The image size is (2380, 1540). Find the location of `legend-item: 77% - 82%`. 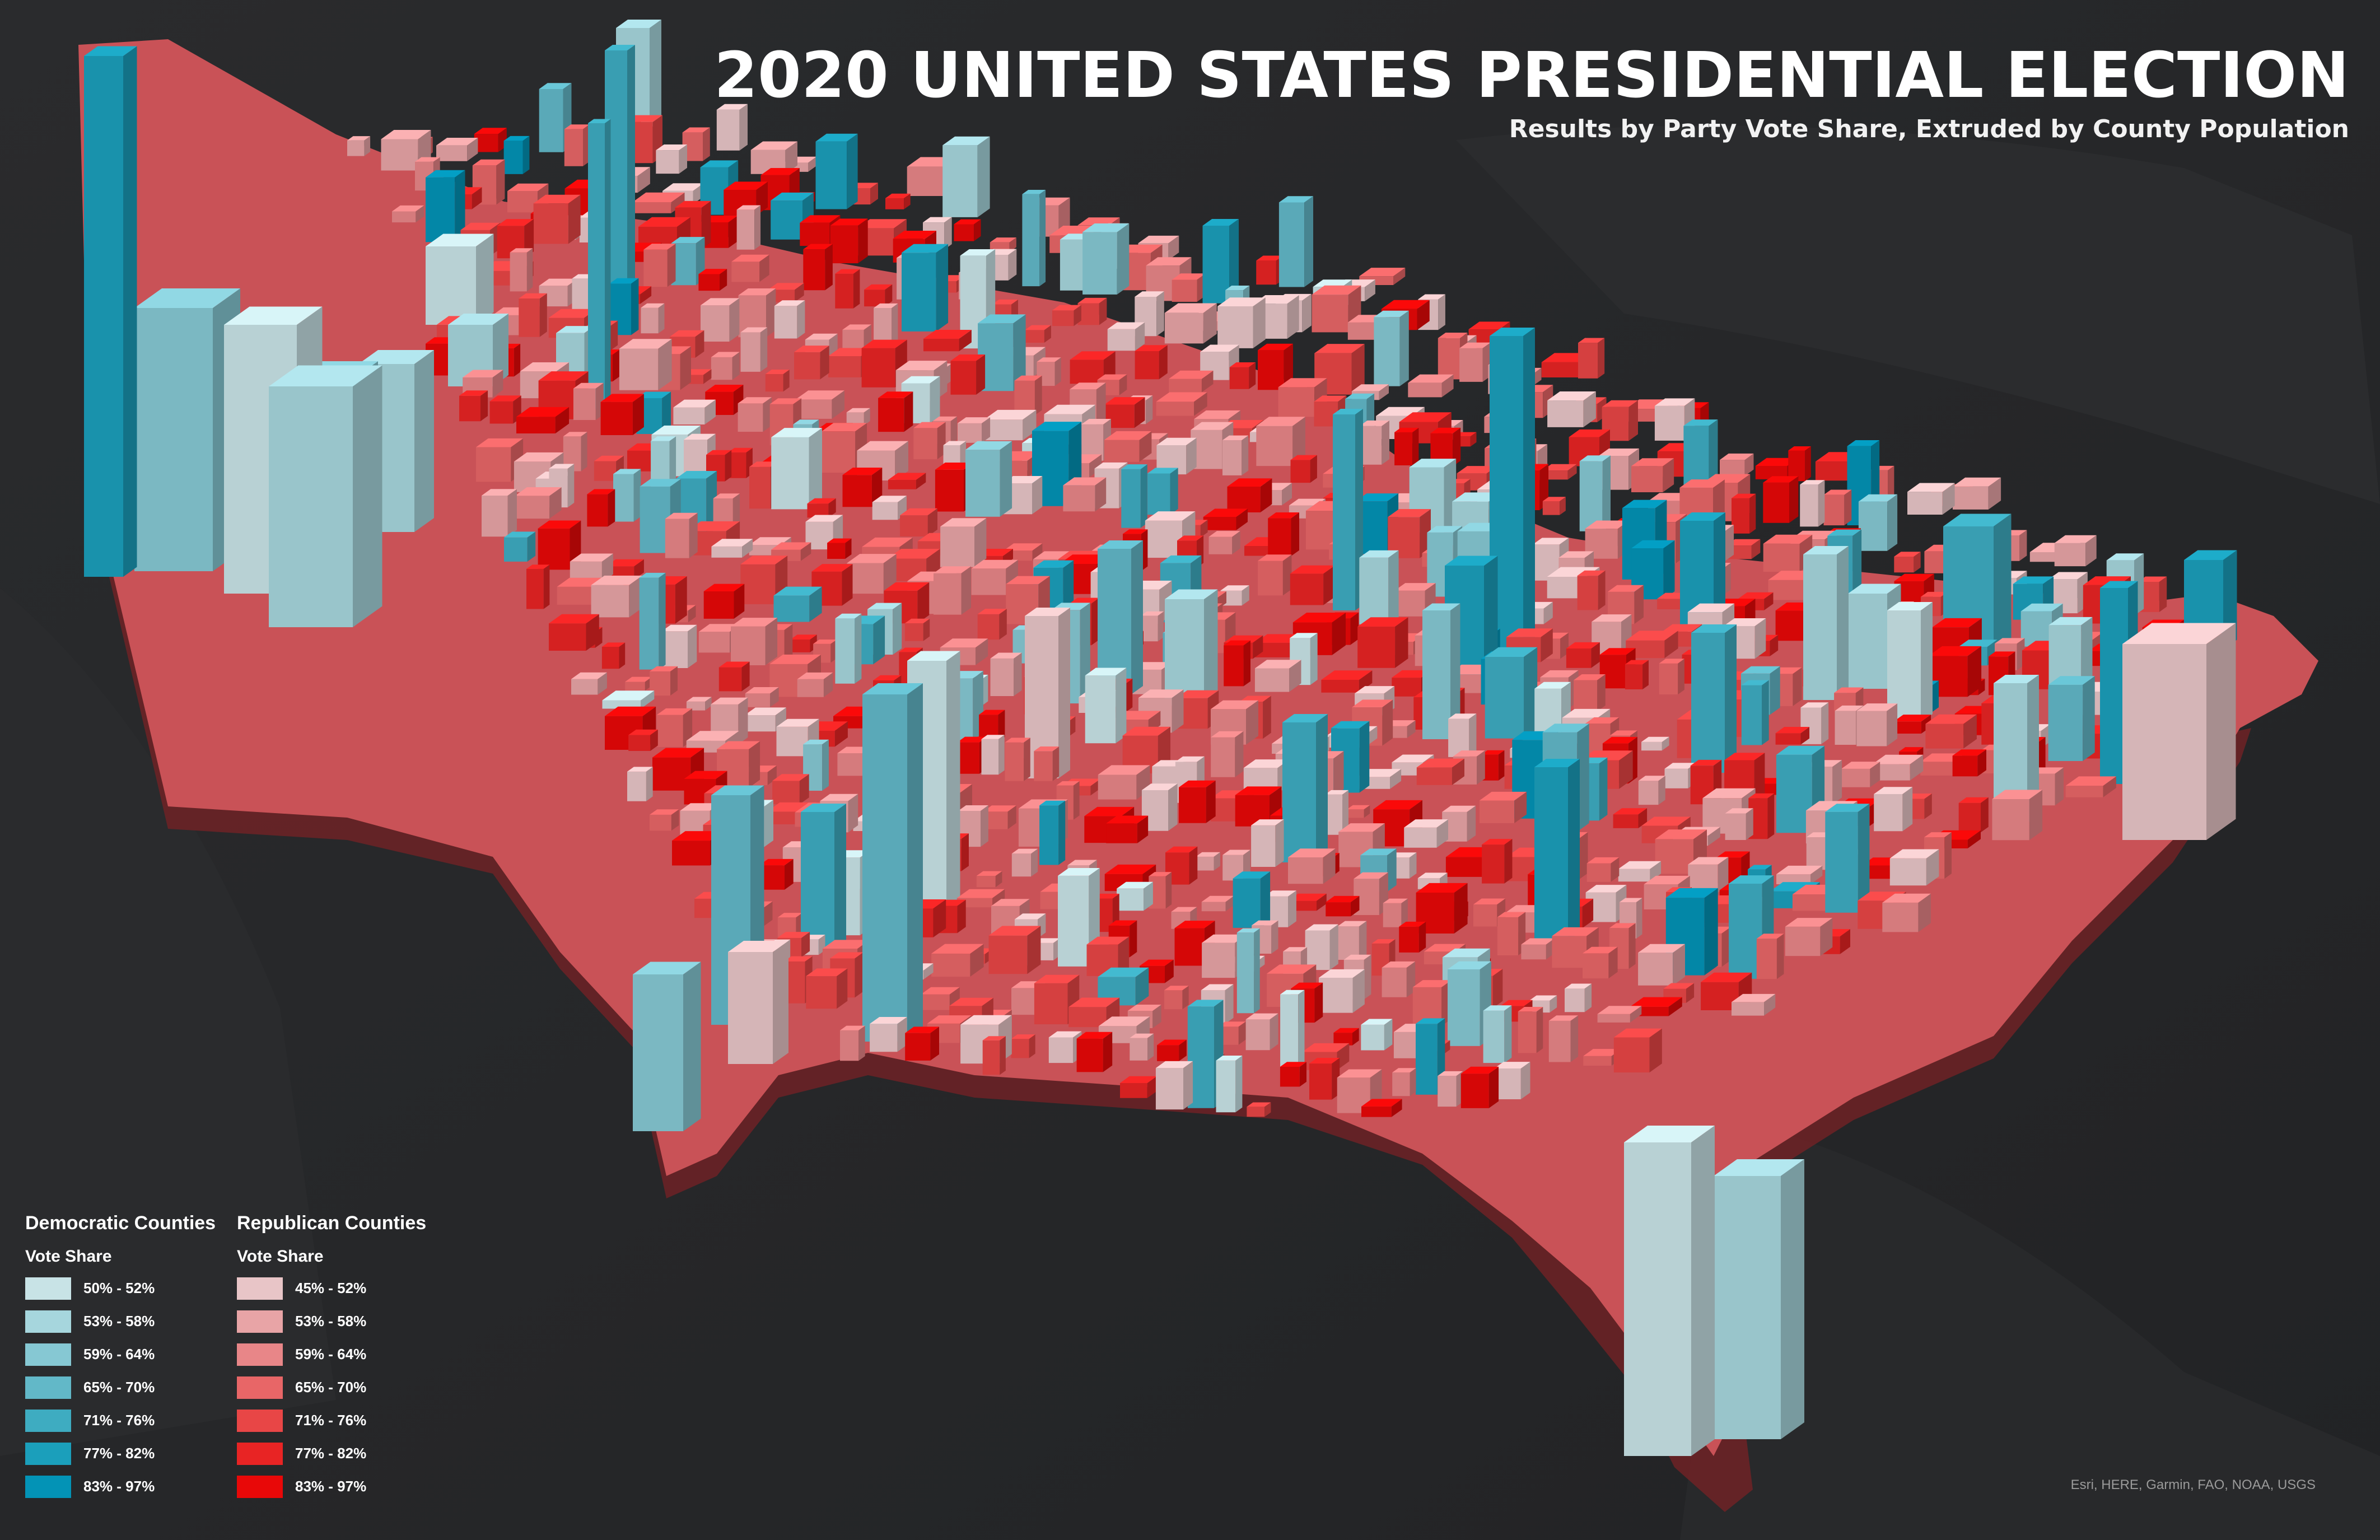

legend-item: 77% - 82% is located at coordinates (132, 1453).